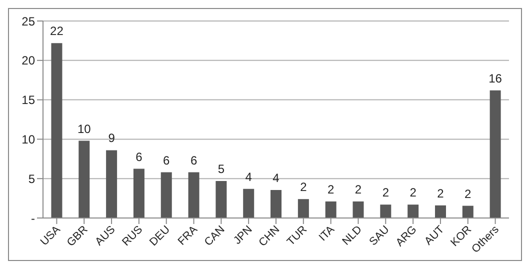  What do you see at coordinates (297, 236) in the screenshot?
I see `x-tick-label: TUR` at bounding box center [297, 236].